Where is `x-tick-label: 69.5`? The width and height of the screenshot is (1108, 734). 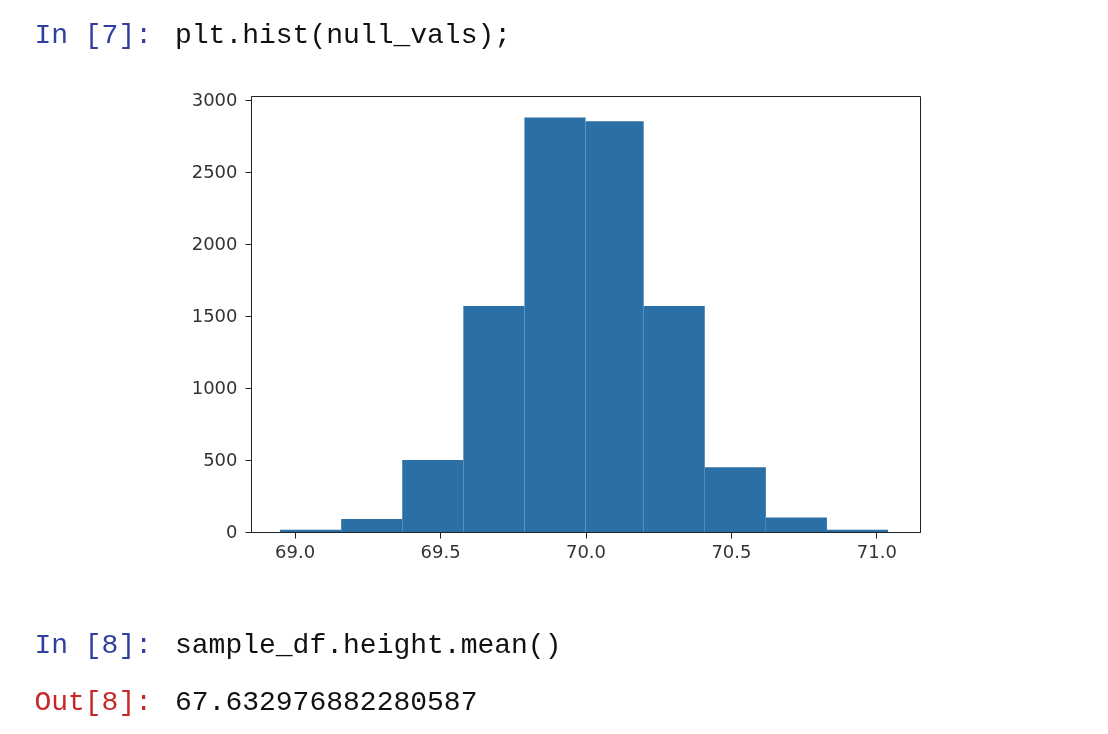 x-tick-label: 69.5 is located at coordinates (440, 551).